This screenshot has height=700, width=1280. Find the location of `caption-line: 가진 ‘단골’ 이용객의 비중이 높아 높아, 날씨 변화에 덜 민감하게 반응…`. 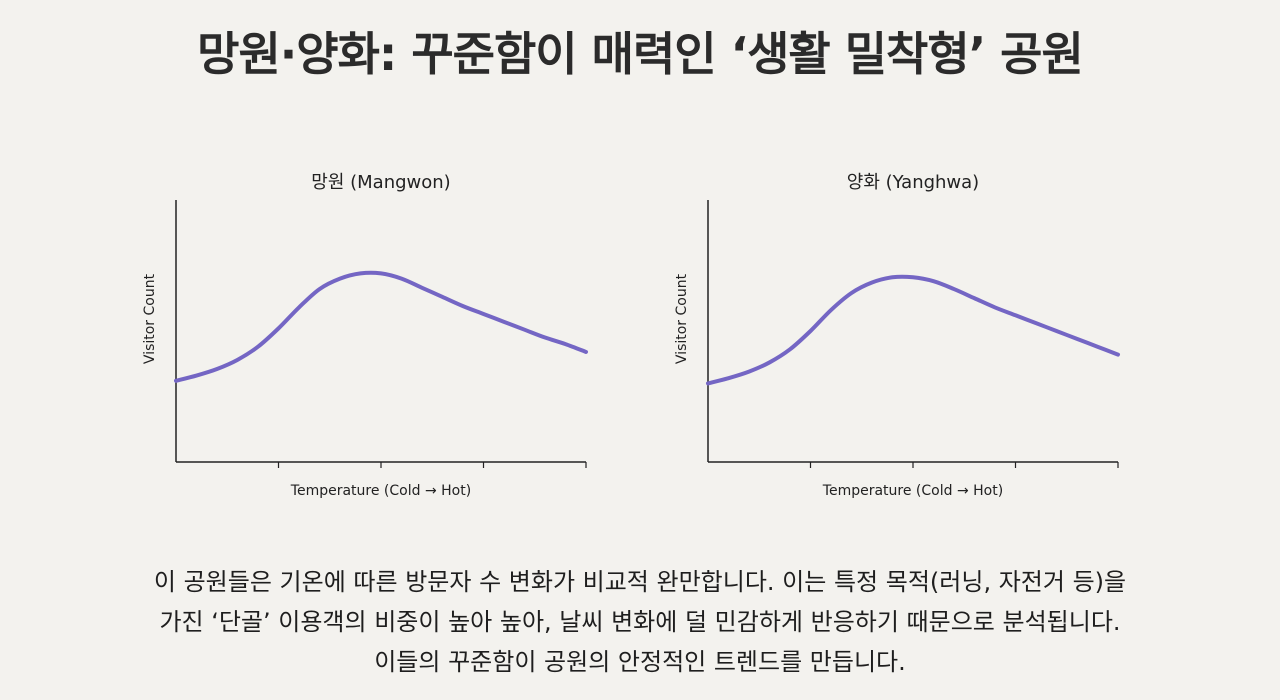

caption-line: 가진 ‘단골’ 이용객의 비중이 높아 높아, 날씨 변화에 덜 민감하게 반응… is located at coordinates (640, 622).